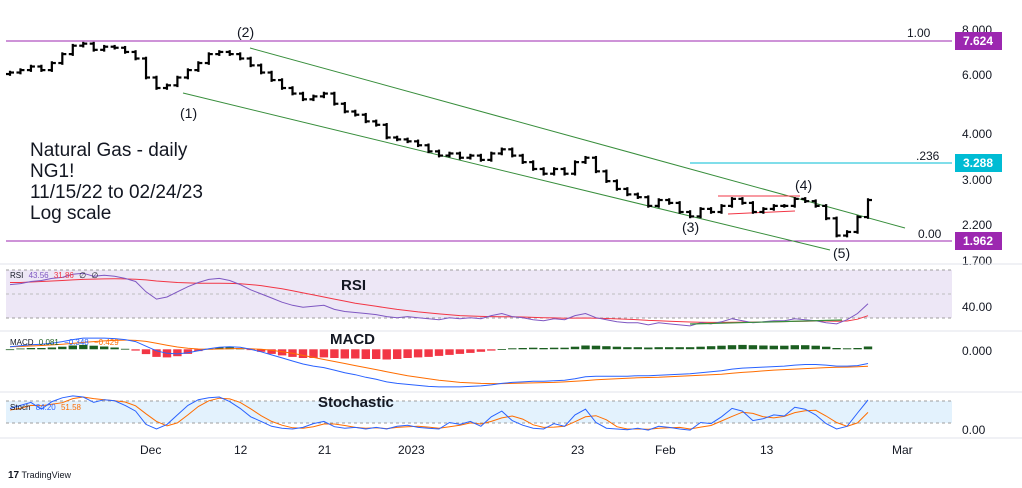  Describe the element at coordinates (511, 359) in the screenshot. I see `macd-pane: MACD 0.000 MACD 0.081 −0.348 −0.429` at that location.